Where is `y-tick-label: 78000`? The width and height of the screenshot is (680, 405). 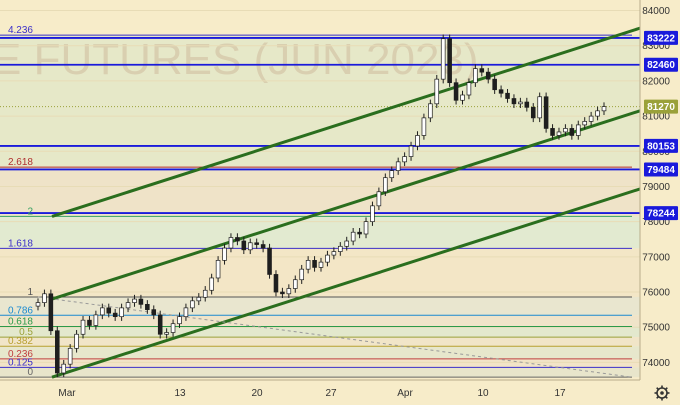
y-tick-label: 78000 is located at coordinates (656, 222).